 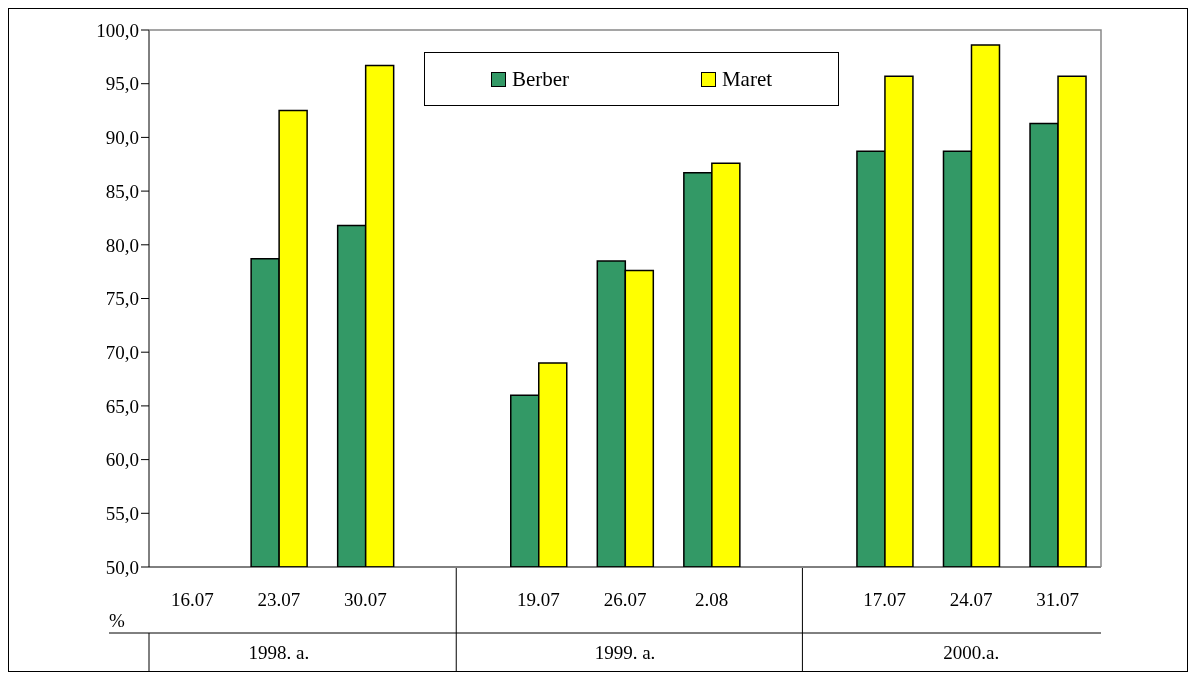 What do you see at coordinates (625, 600) in the screenshot?
I see `x-tick-label: 26.07` at bounding box center [625, 600].